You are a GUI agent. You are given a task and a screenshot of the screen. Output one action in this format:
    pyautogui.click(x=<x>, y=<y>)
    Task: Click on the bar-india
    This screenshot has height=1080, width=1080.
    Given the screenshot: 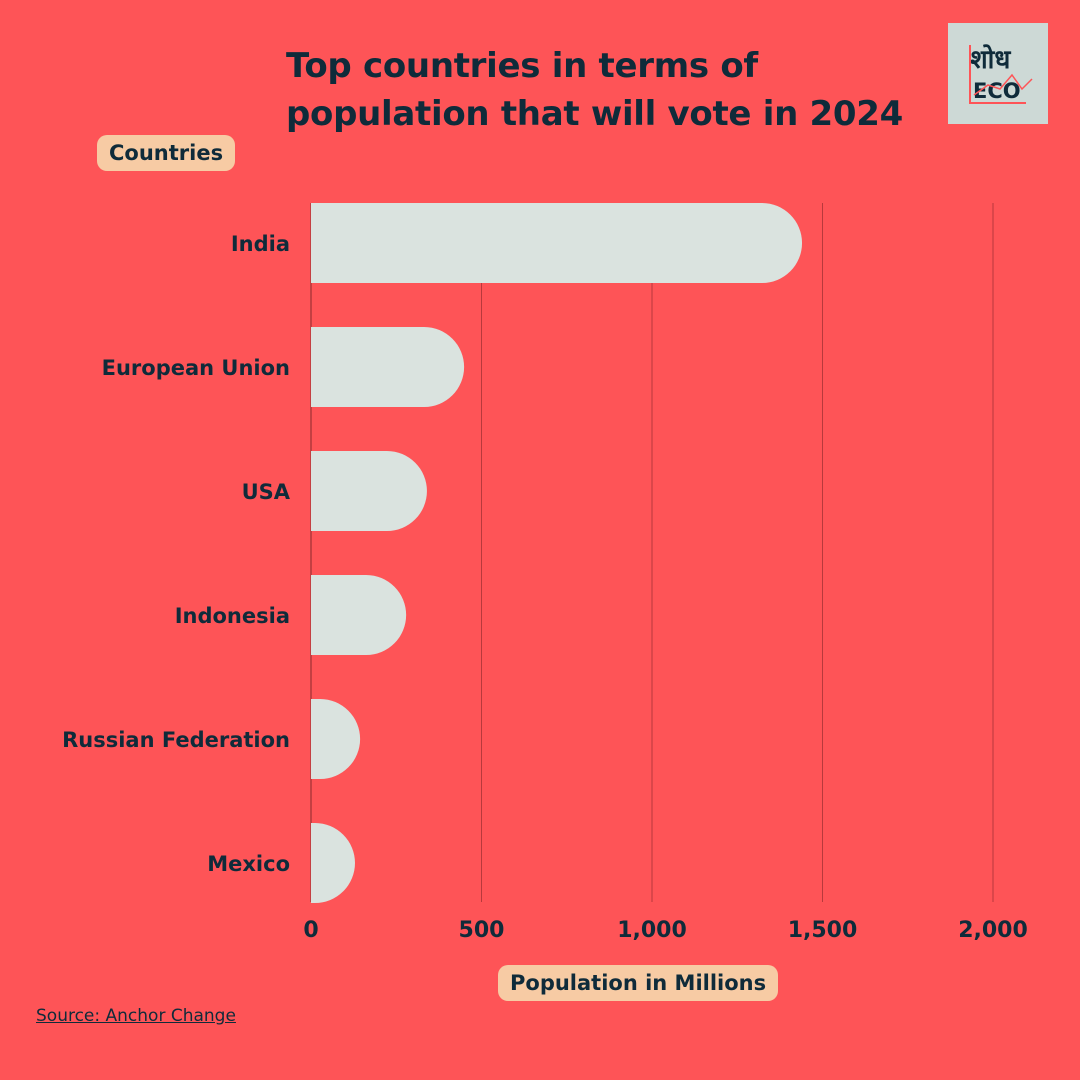 What is the action you would take?
    pyautogui.click(x=557, y=243)
    